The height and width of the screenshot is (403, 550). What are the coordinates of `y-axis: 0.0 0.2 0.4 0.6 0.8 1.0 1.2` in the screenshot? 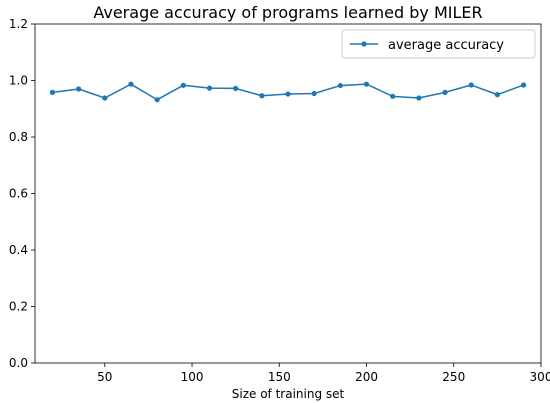 It's located at (22, 193).